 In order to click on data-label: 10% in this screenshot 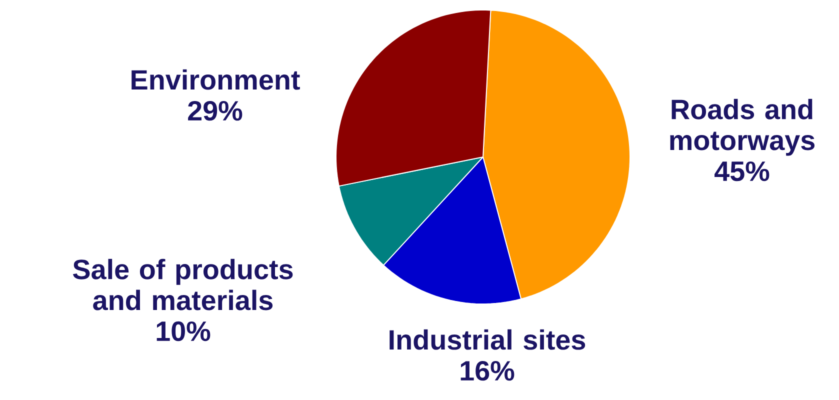, I will do `click(183, 331)`.